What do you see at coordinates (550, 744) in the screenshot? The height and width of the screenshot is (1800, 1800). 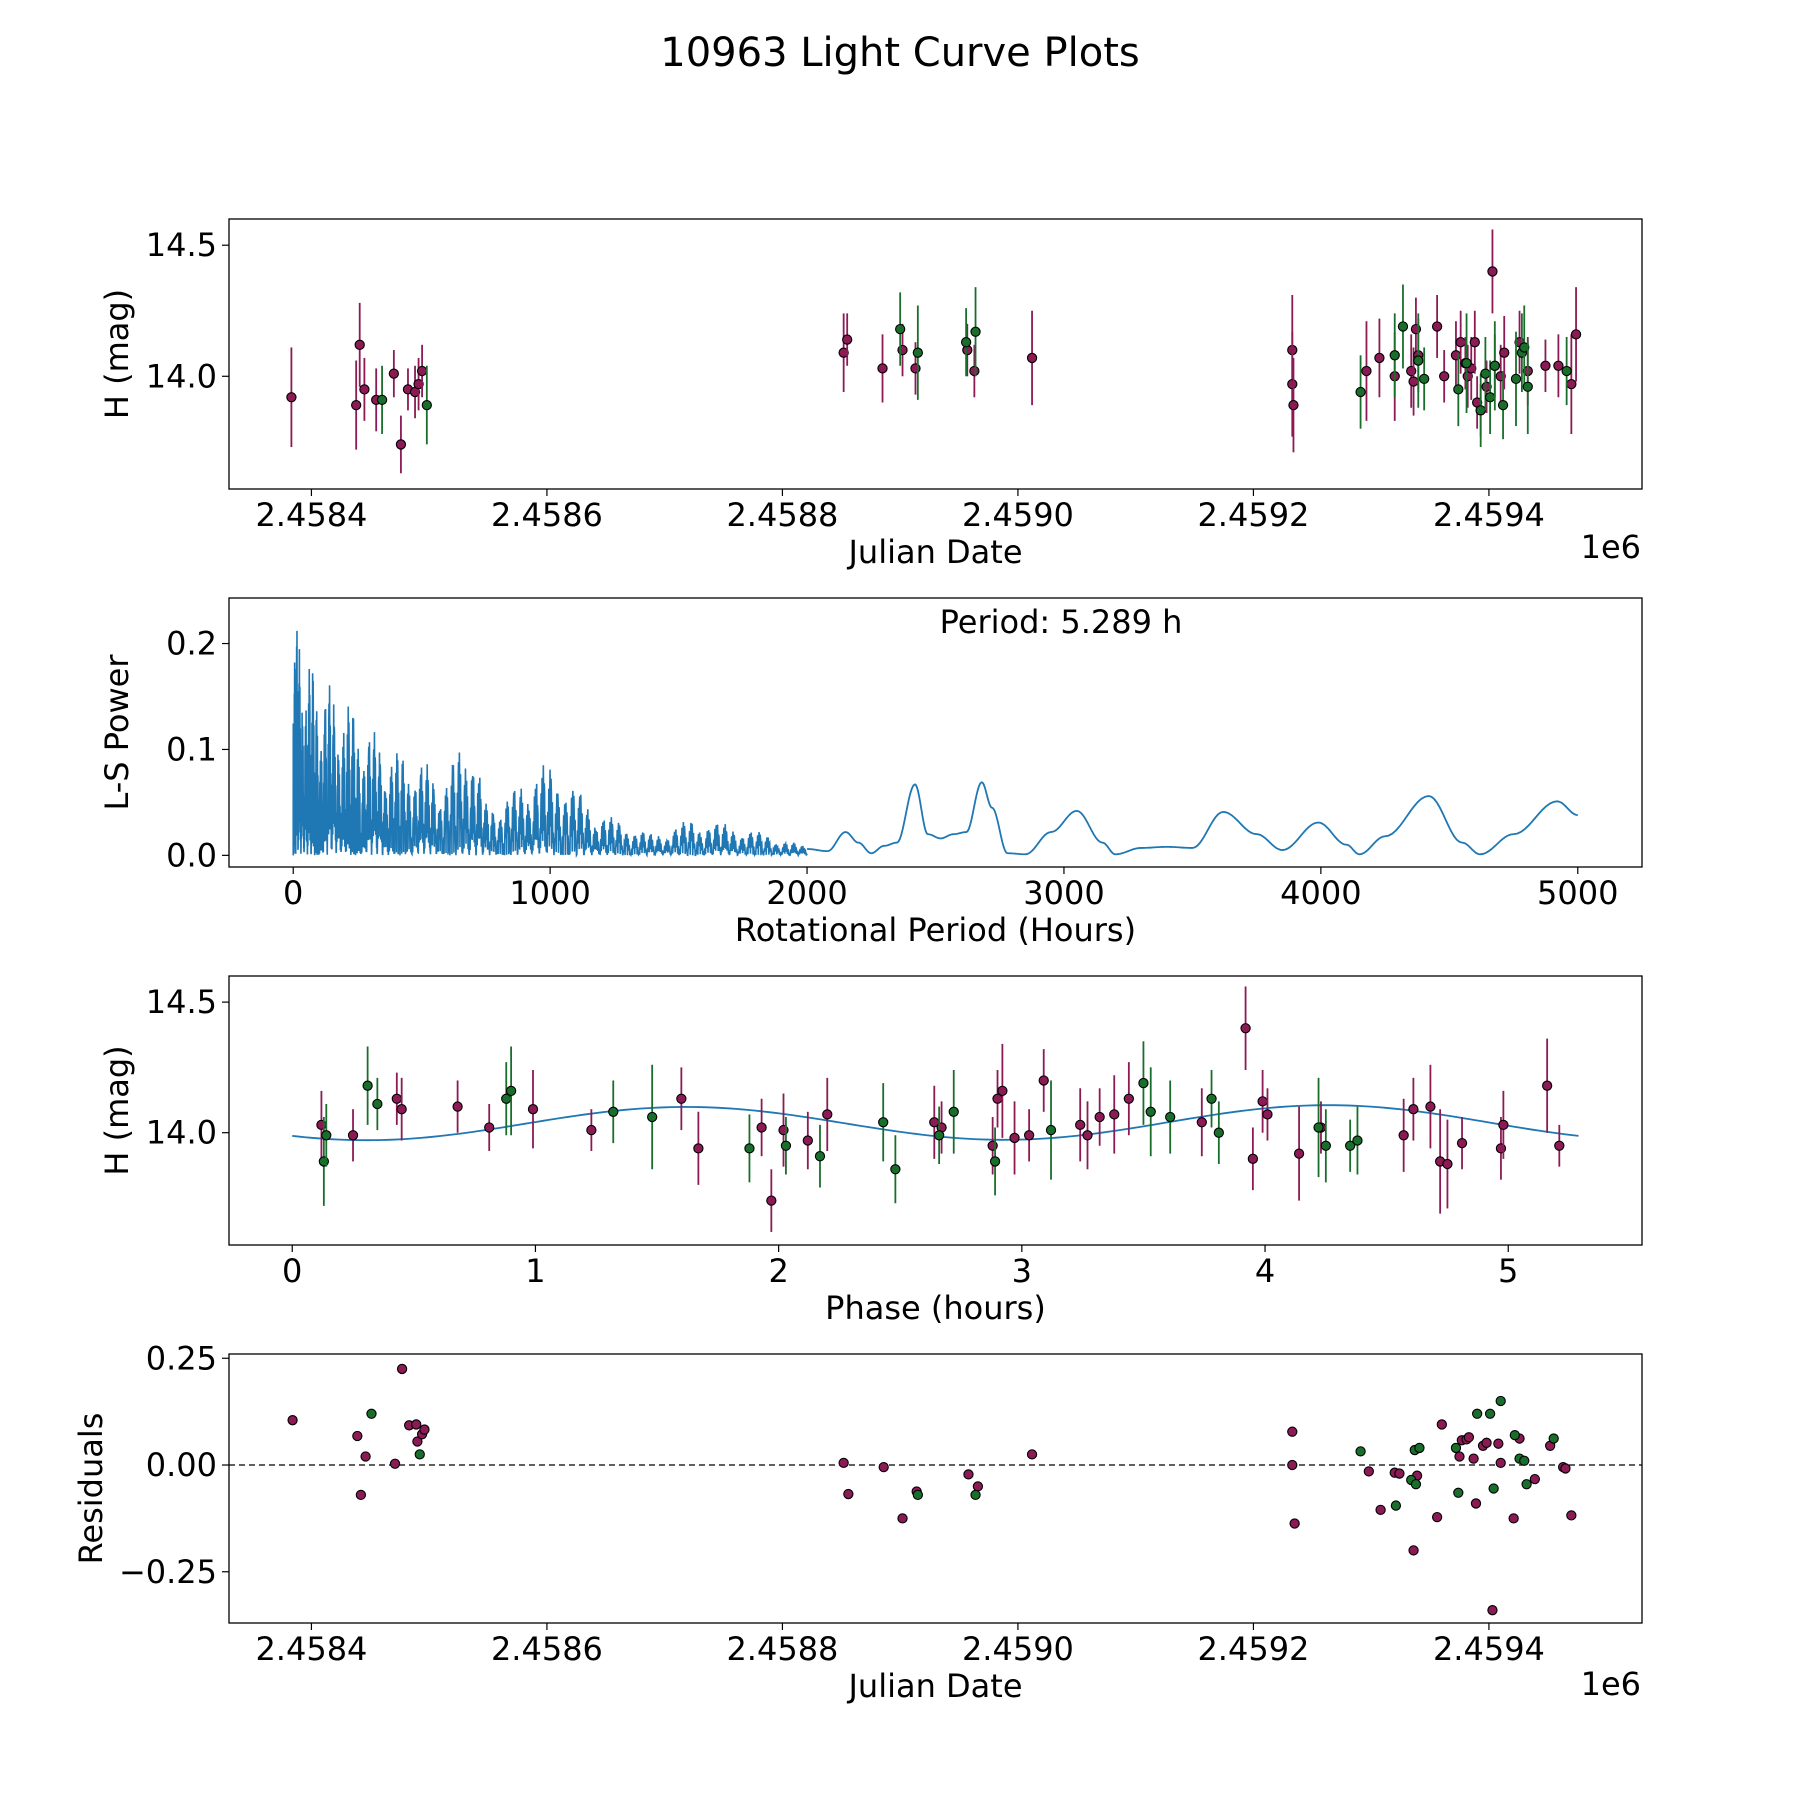 I see `periodogram-line-dense` at bounding box center [550, 744].